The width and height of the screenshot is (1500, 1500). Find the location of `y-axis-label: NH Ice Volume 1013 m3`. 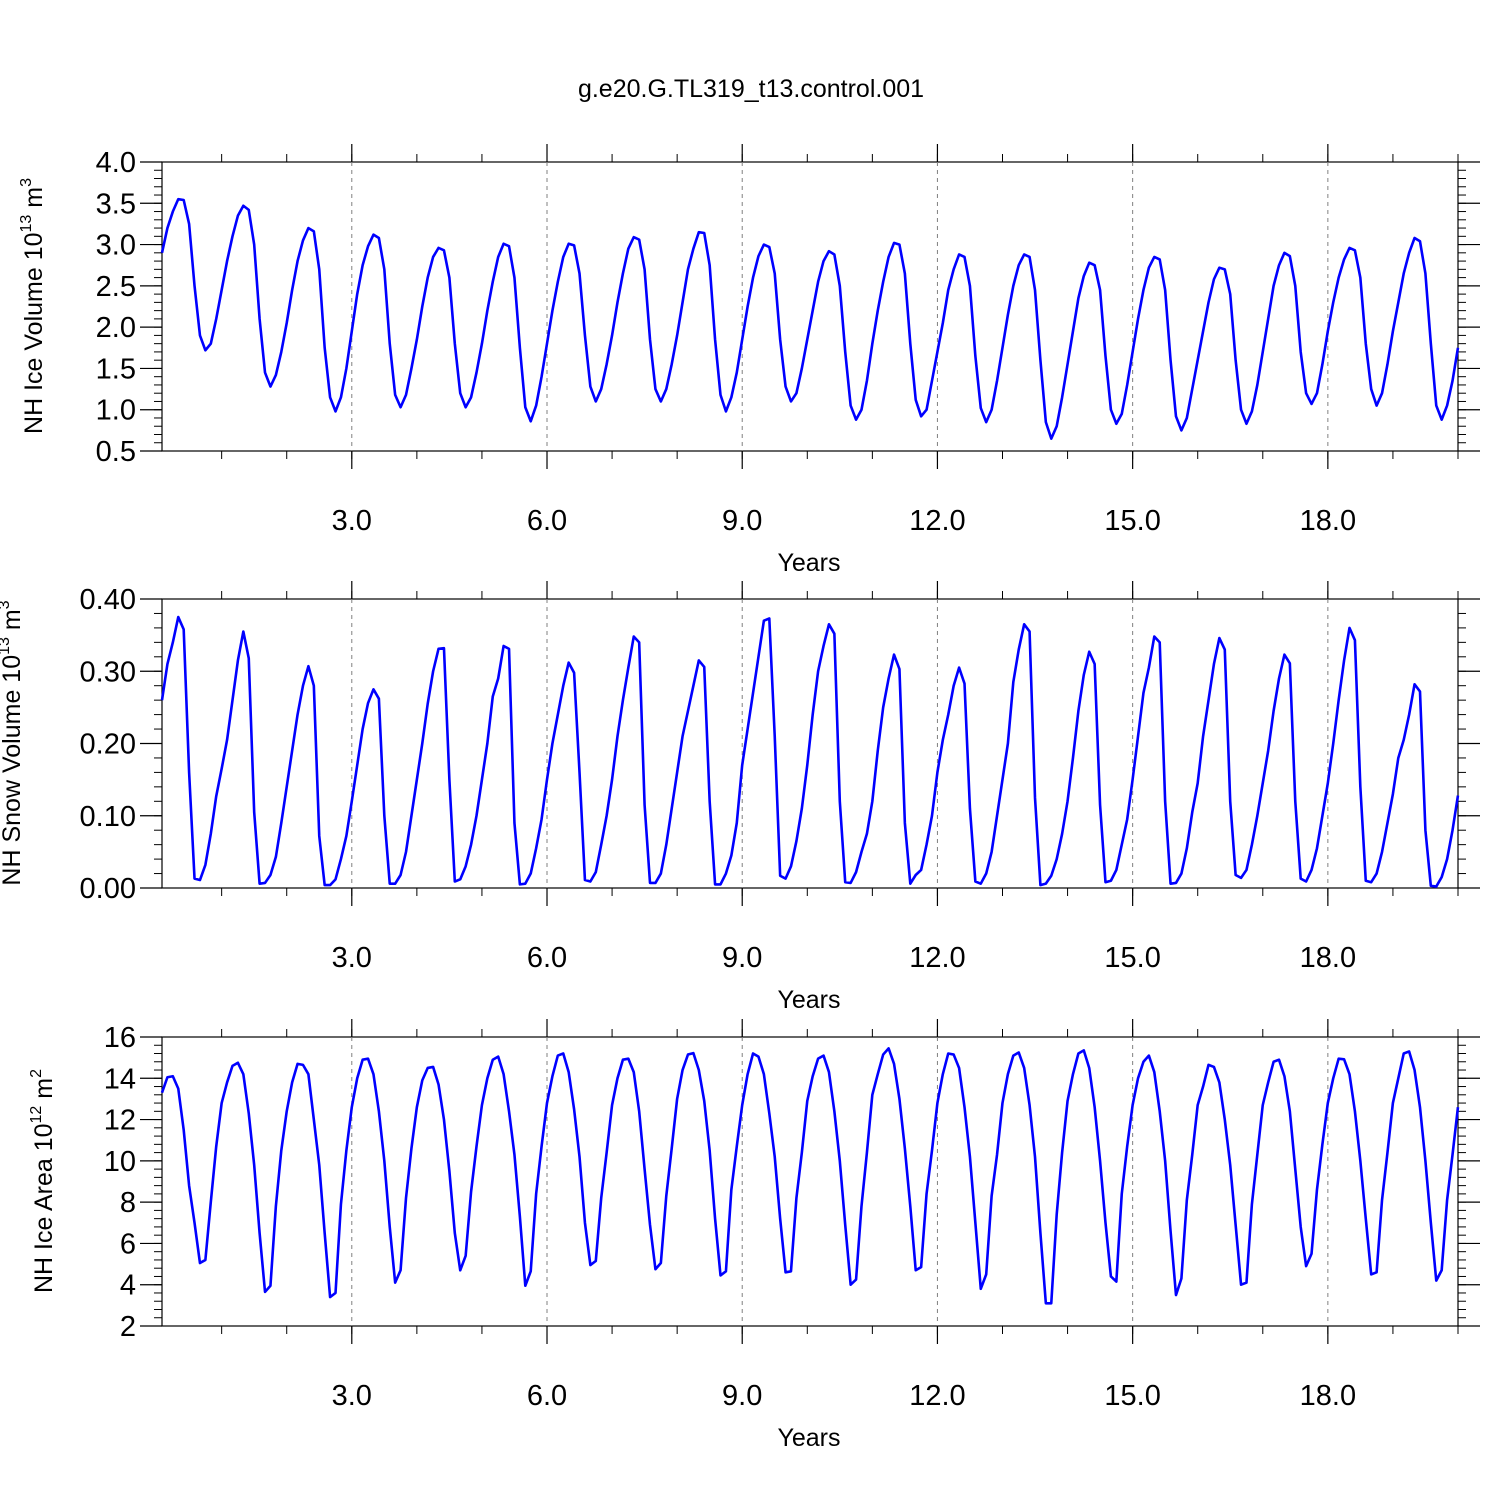

y-axis-label: NH Ice Volume 1013 m3 is located at coordinates (33, 306).